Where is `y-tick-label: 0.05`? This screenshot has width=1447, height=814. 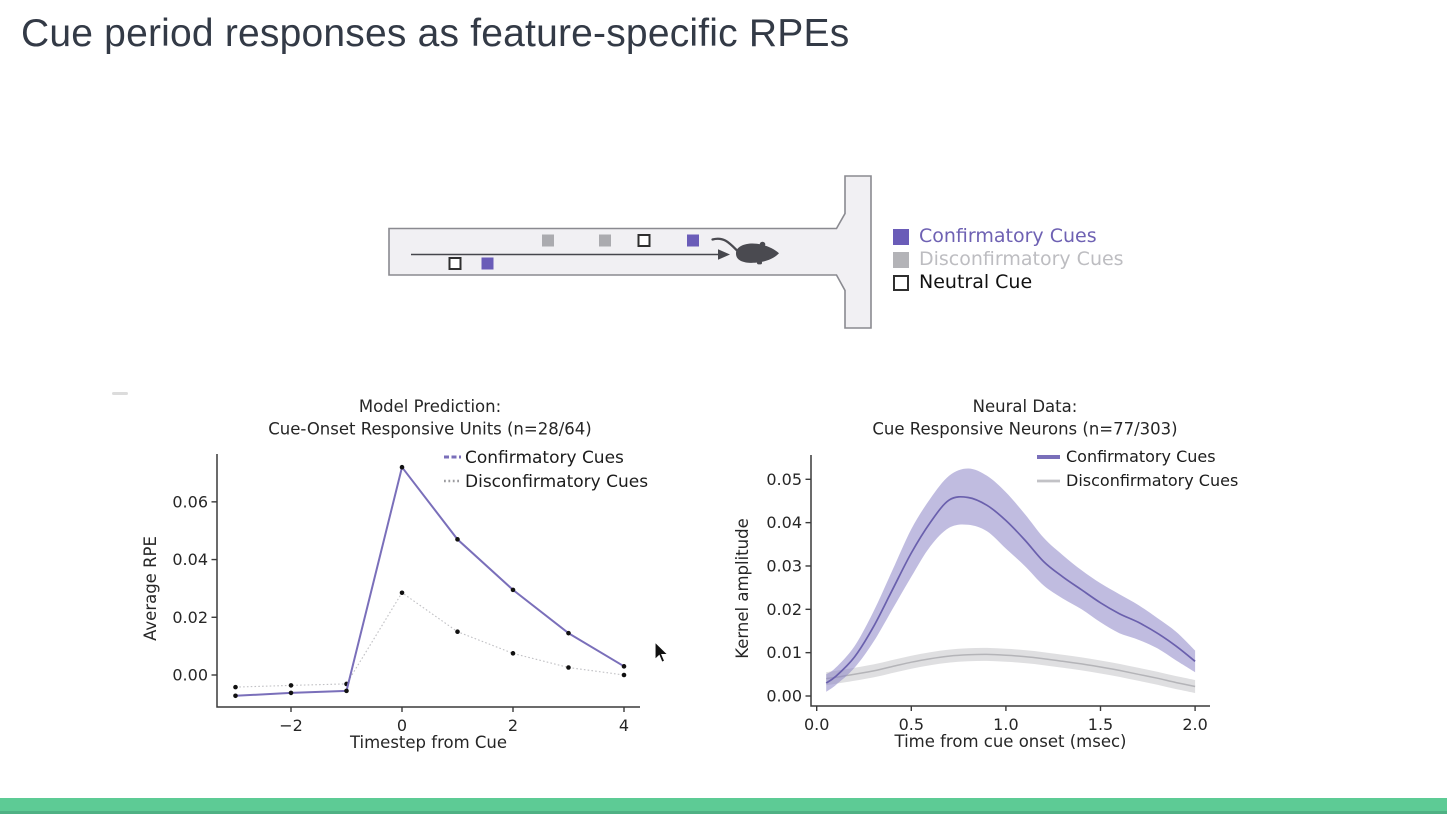
y-tick-label: 0.05 is located at coordinates (784, 479).